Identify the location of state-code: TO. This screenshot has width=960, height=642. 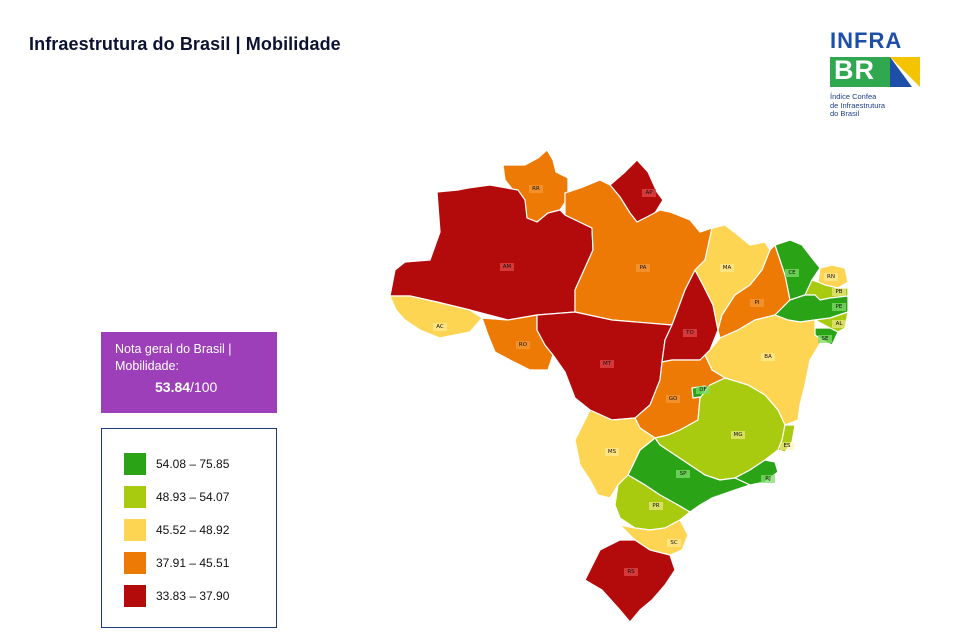
(689, 333).